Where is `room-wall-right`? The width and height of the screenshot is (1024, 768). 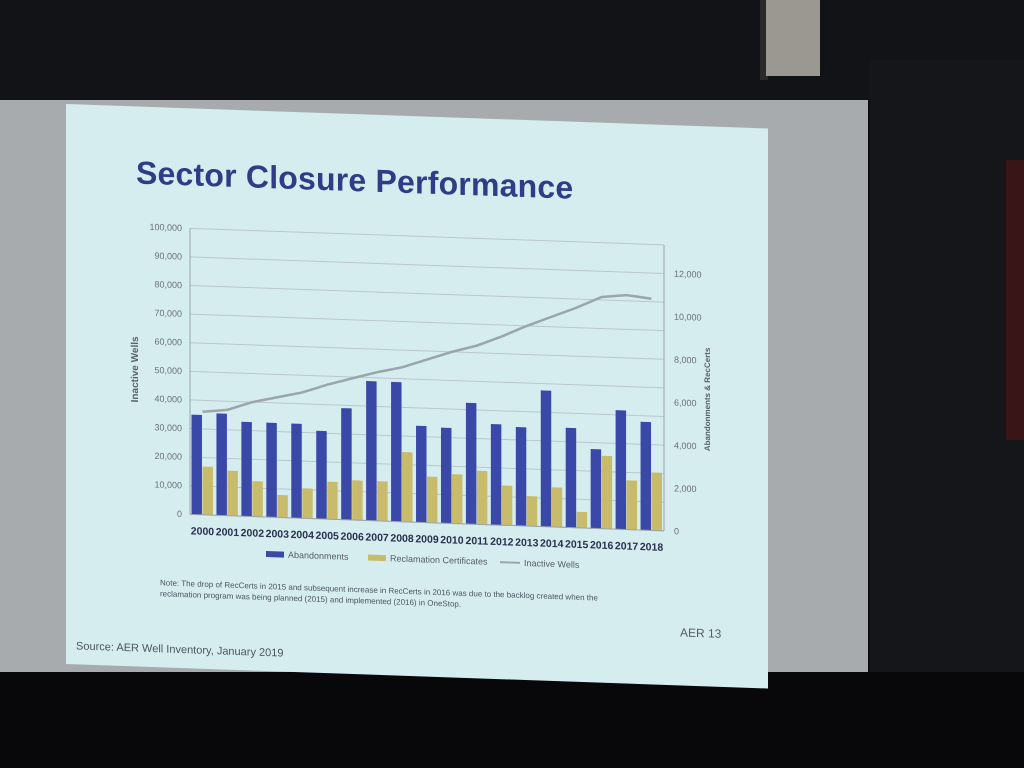
room-wall-right is located at coordinates (947, 414).